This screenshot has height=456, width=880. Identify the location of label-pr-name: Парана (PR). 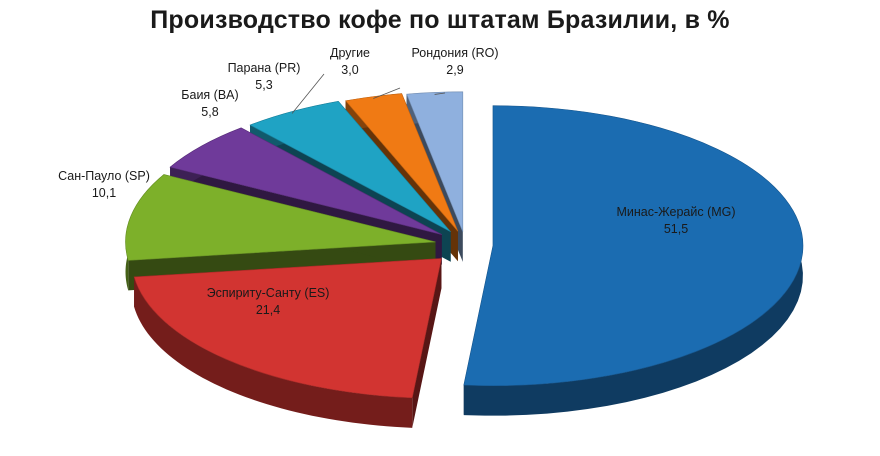
(264, 68).